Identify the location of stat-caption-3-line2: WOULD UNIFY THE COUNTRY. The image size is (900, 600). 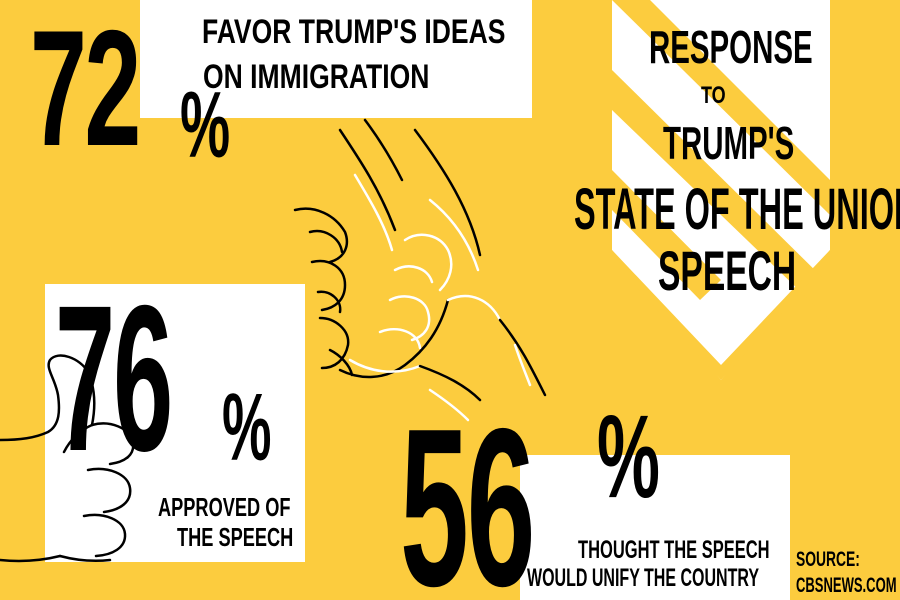
(643, 578).